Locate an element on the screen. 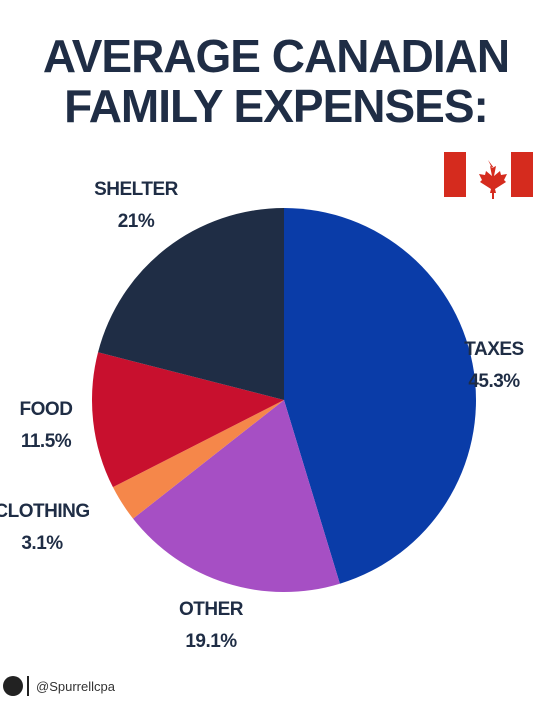 This screenshot has width=553, height=705. logo is located at coordinates (16, 686).